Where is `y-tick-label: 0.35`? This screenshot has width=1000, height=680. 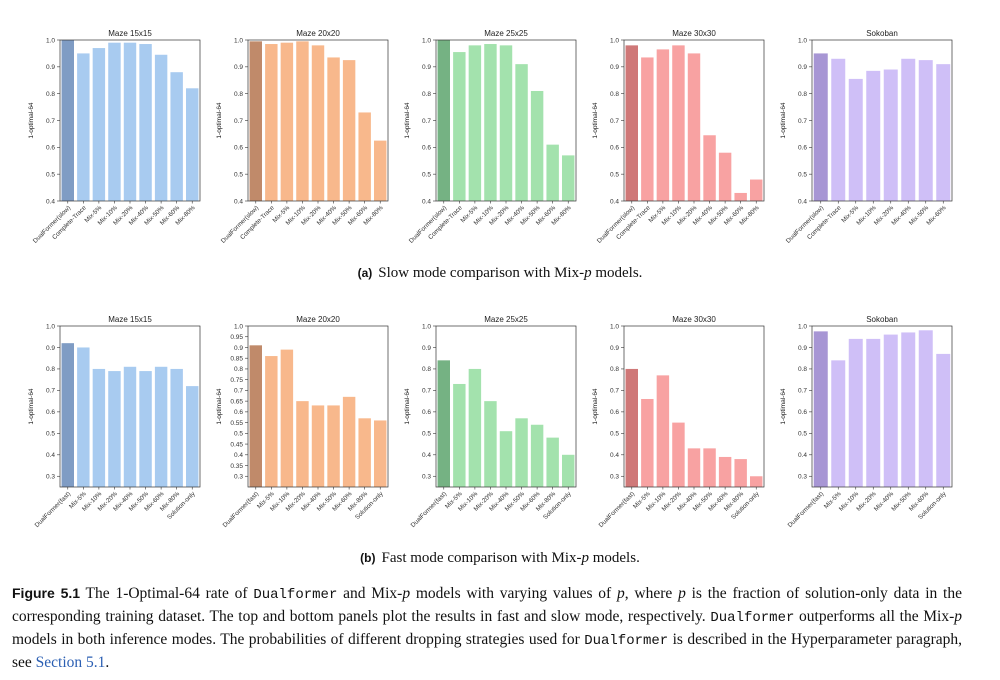 y-tick-label: 0.35 is located at coordinates (236, 466).